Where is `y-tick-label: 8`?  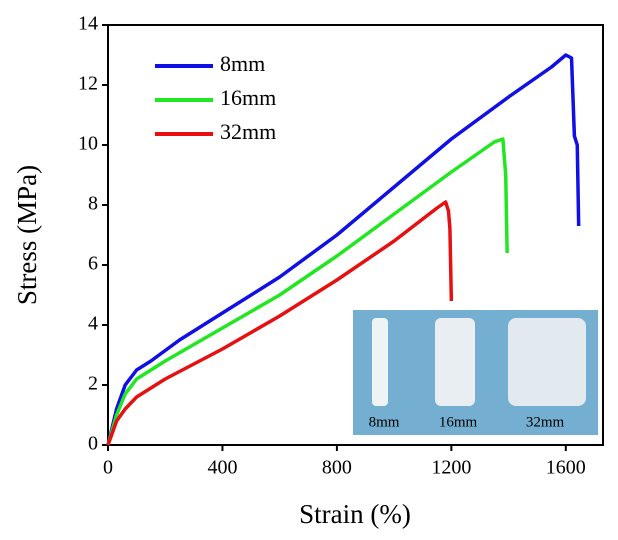
y-tick-label: 8 is located at coordinates (93, 204).